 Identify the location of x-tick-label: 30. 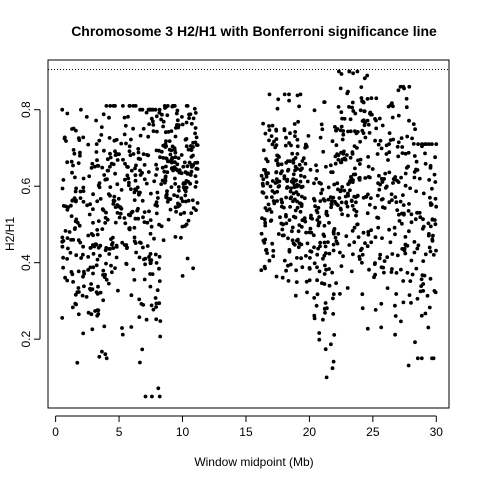
(437, 432).